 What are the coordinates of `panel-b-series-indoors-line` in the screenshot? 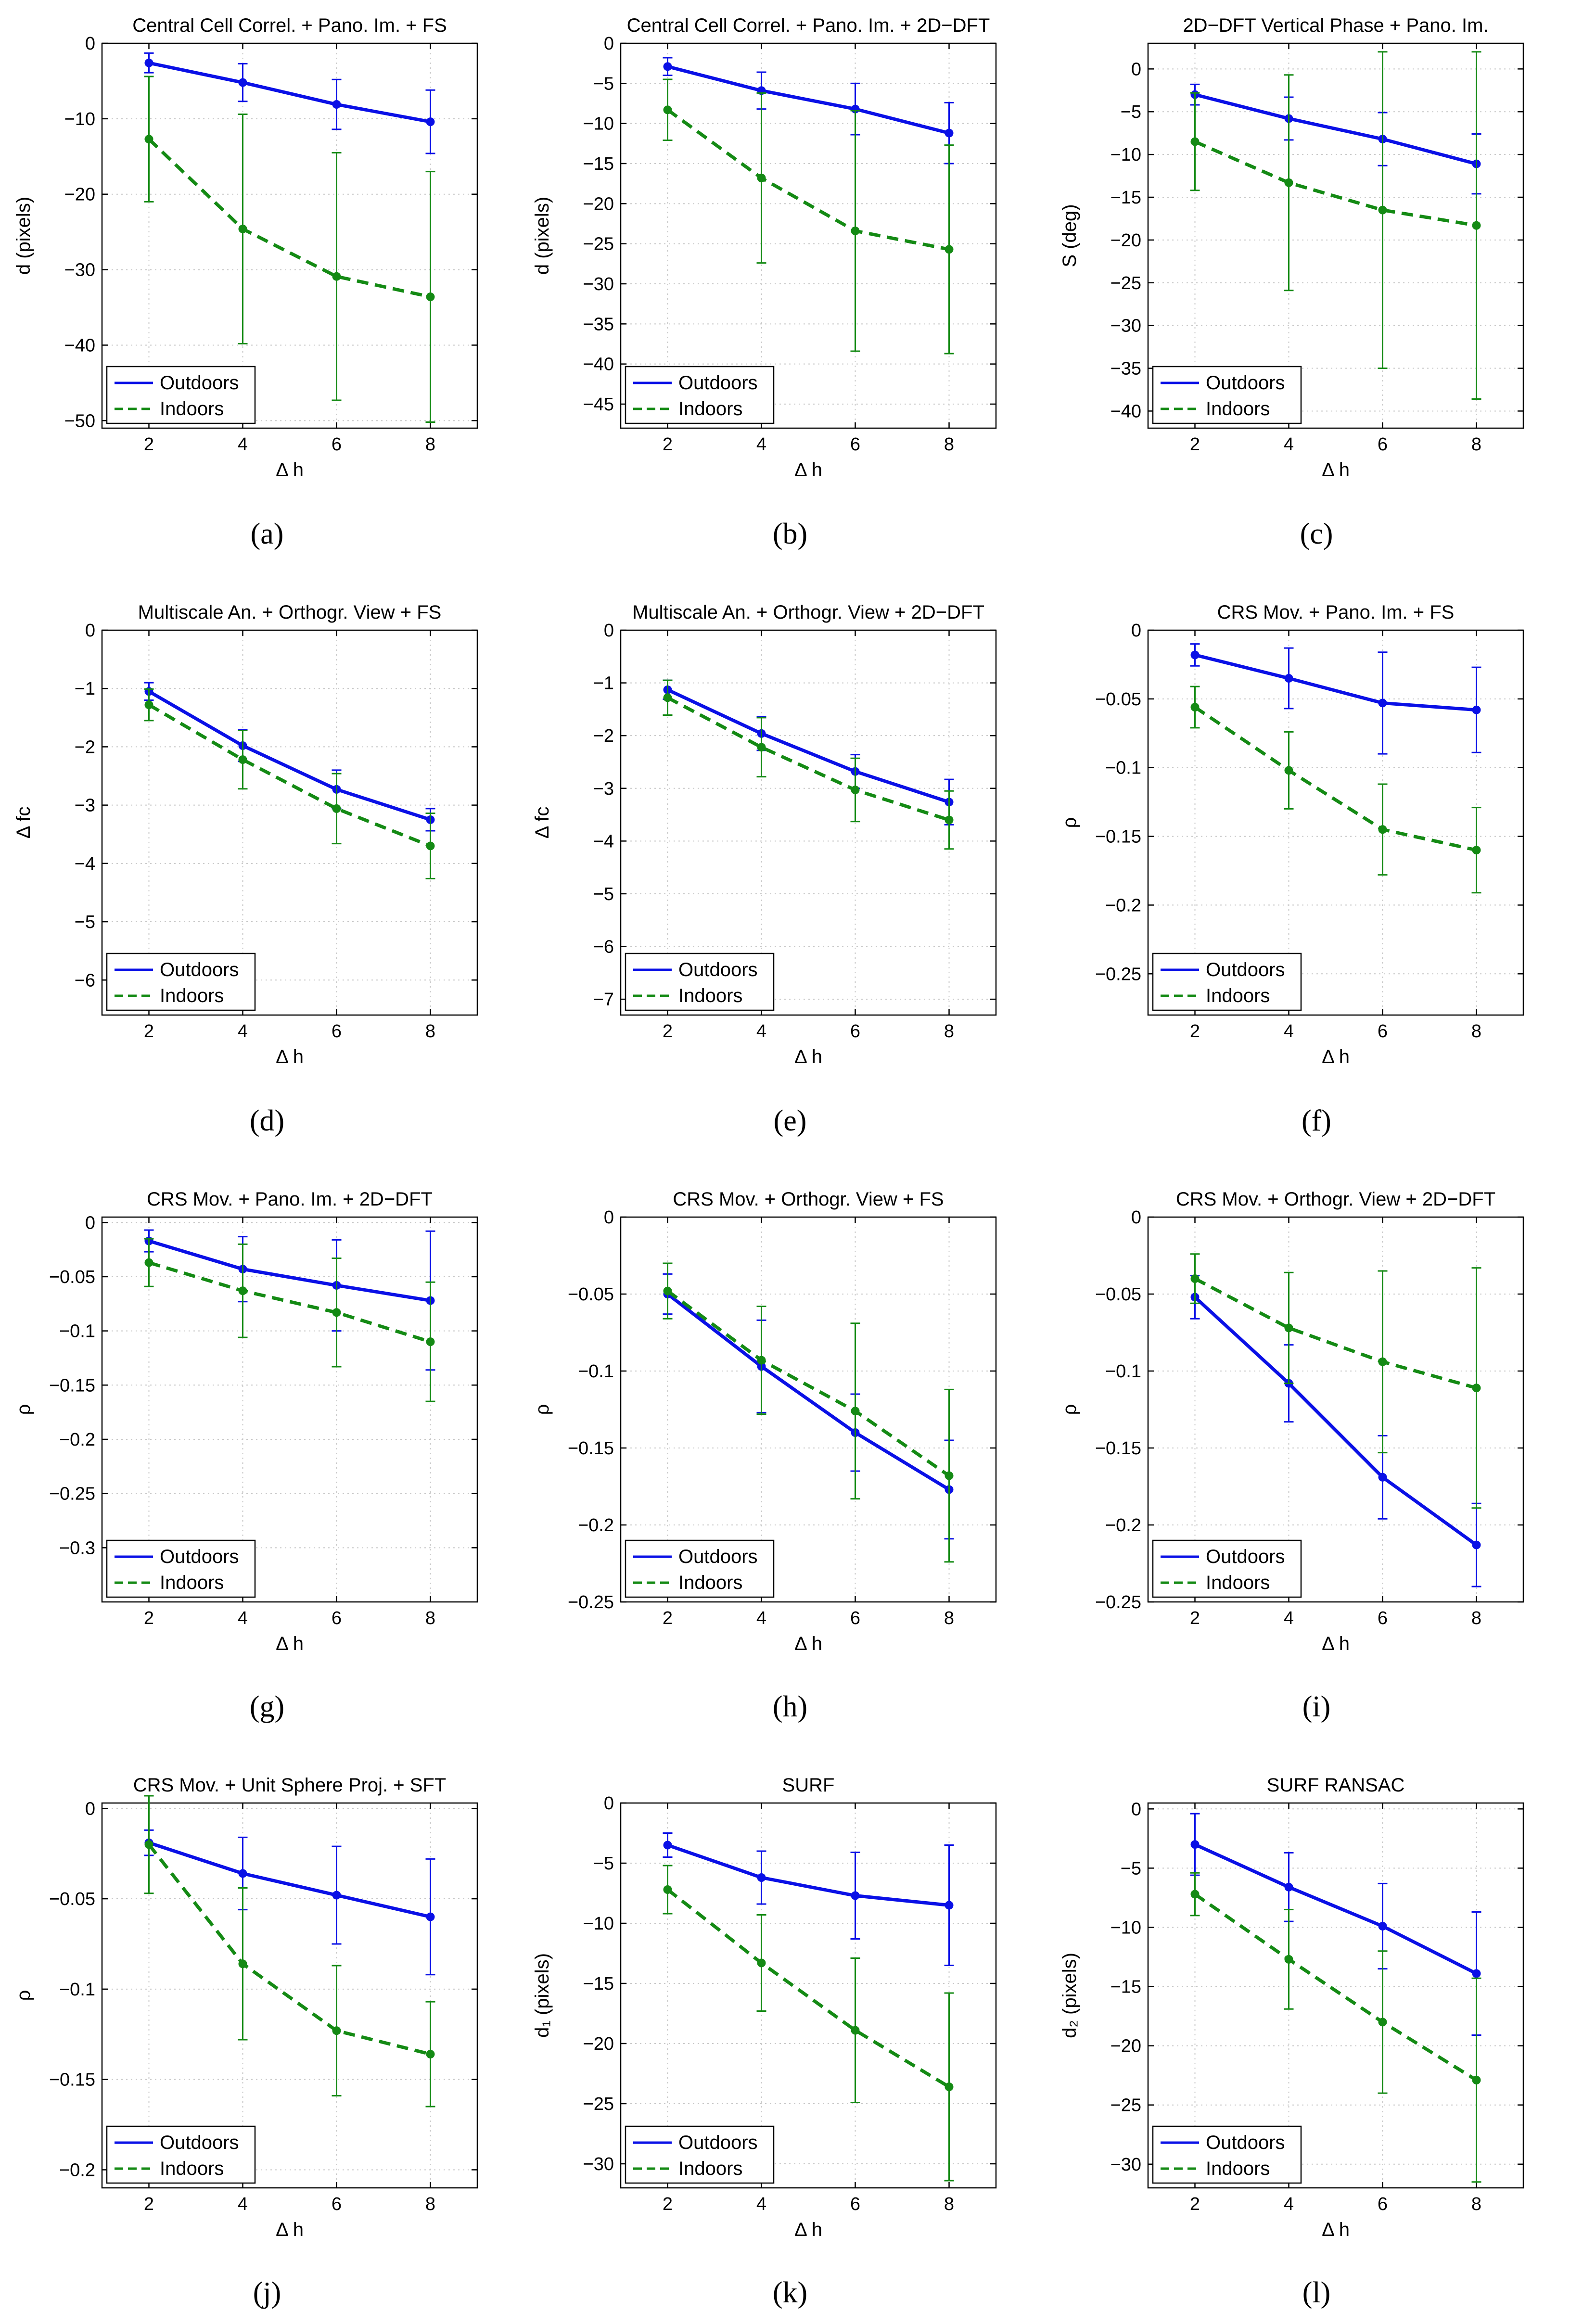 It's located at (808, 179).